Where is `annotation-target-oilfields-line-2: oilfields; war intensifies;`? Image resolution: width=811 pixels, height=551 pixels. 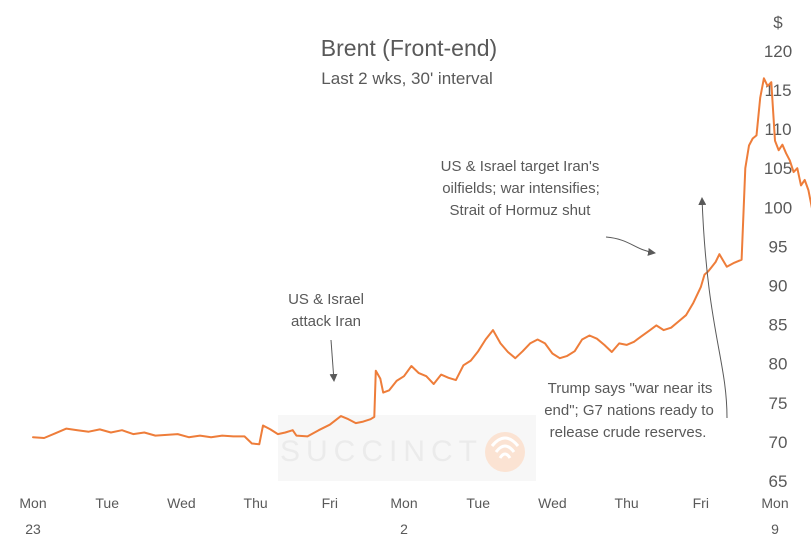
annotation-target-oilfields-line-2: oilfields; war intensifies; is located at coordinates (521, 188).